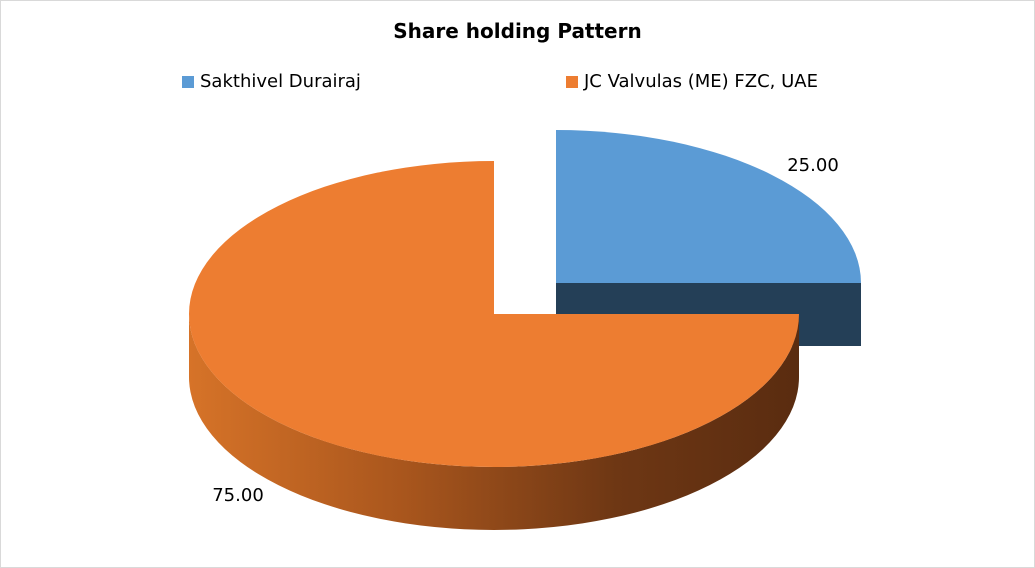 Image resolution: width=1035 pixels, height=568 pixels. I want to click on legend-item-jc-valvulas: JC Valvulas (ME) FZC, UAE, so click(692, 81).